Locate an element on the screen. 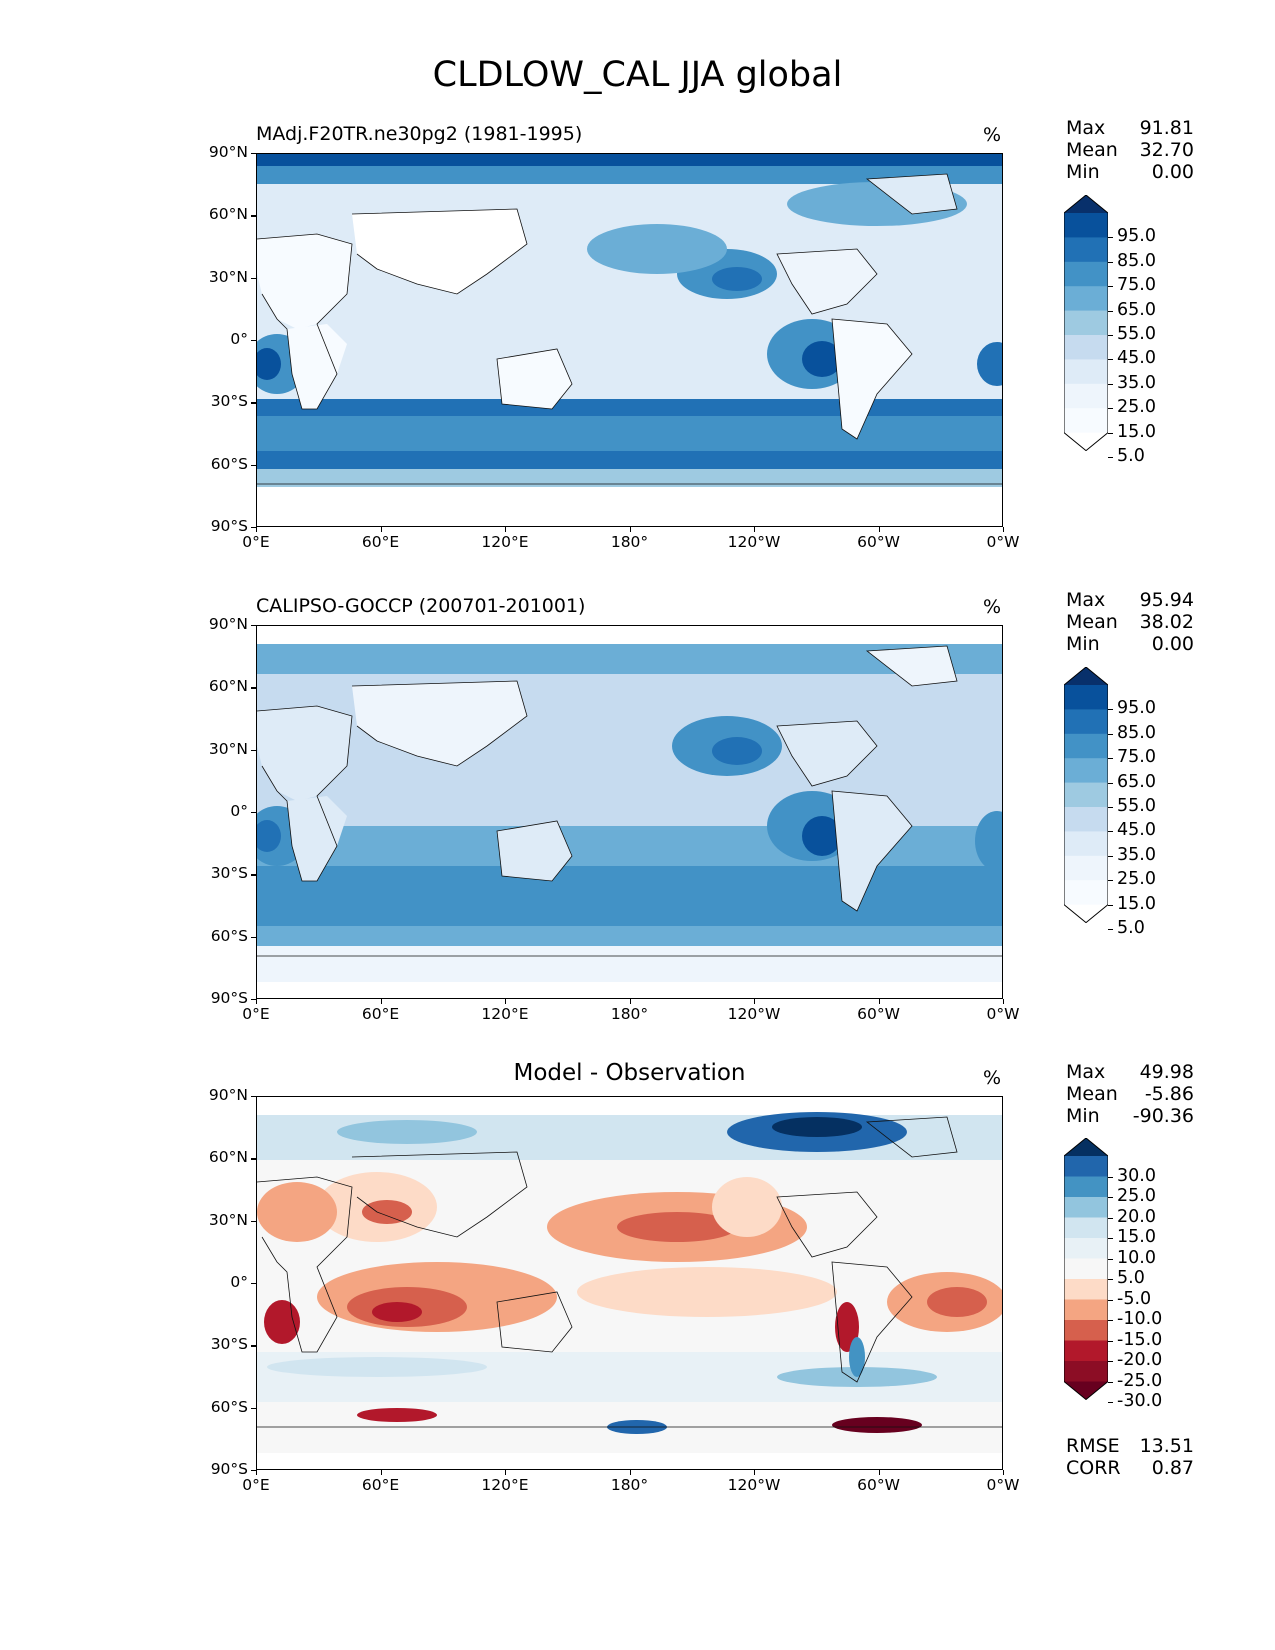 The width and height of the screenshot is (1275, 1650). stat-row: Min 0.00 is located at coordinates (1130, 644).